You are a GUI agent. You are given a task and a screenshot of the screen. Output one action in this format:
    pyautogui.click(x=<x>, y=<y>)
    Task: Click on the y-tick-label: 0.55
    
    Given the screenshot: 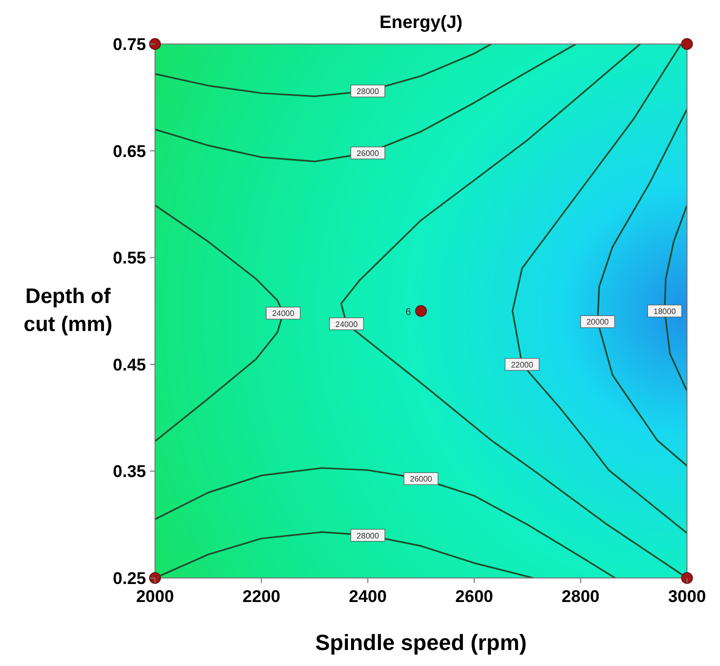 What is the action you would take?
    pyautogui.click(x=129, y=258)
    